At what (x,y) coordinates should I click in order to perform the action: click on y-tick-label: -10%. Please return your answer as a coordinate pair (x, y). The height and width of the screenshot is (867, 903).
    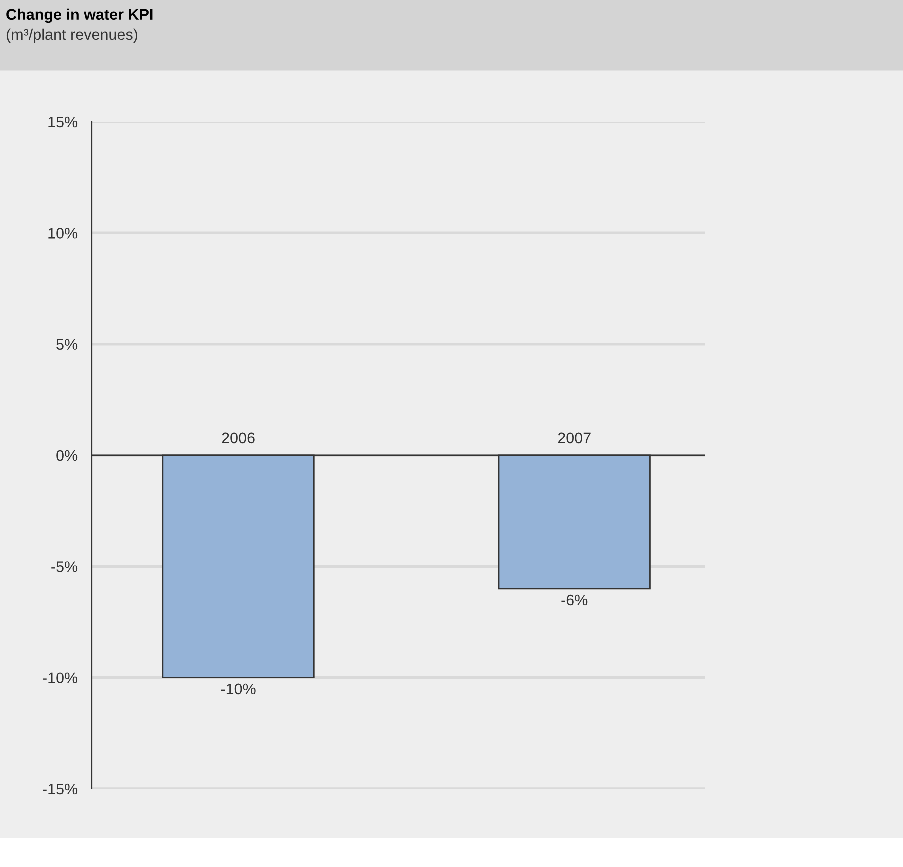
    Looking at the image, I should click on (60, 678).